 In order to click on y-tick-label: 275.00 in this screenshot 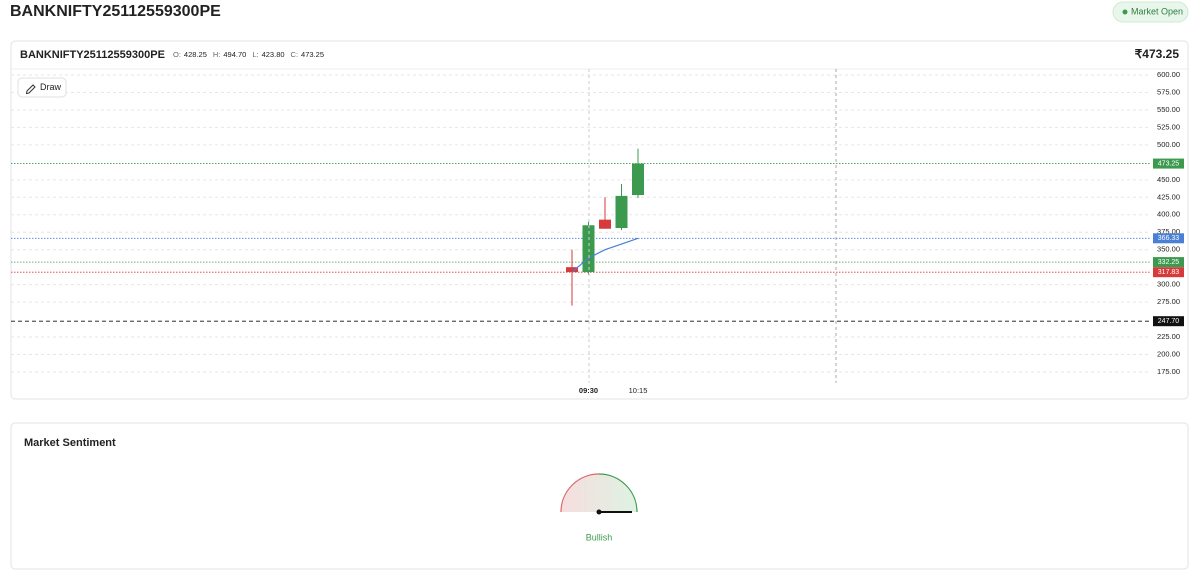, I will do `click(1168, 301)`.